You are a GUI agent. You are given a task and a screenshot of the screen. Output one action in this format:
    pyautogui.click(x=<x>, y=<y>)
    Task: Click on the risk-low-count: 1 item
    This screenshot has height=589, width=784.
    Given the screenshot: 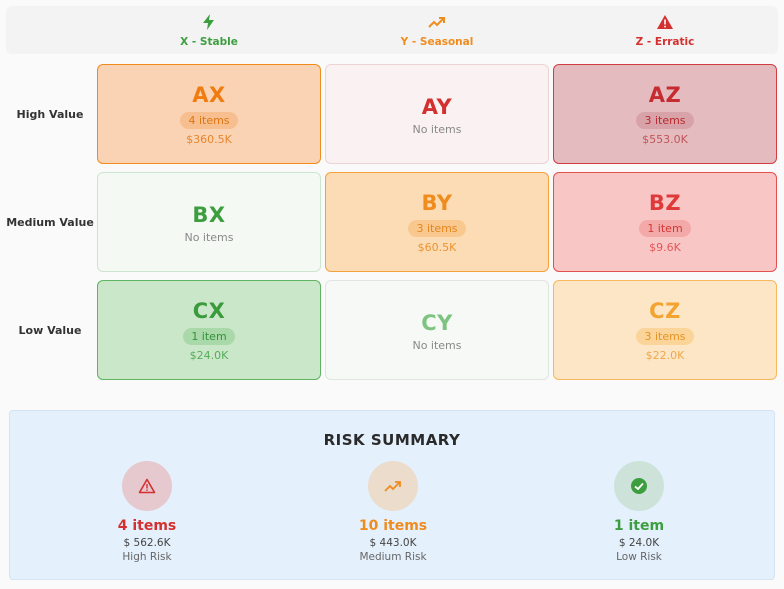 What is the action you would take?
    pyautogui.click(x=639, y=526)
    